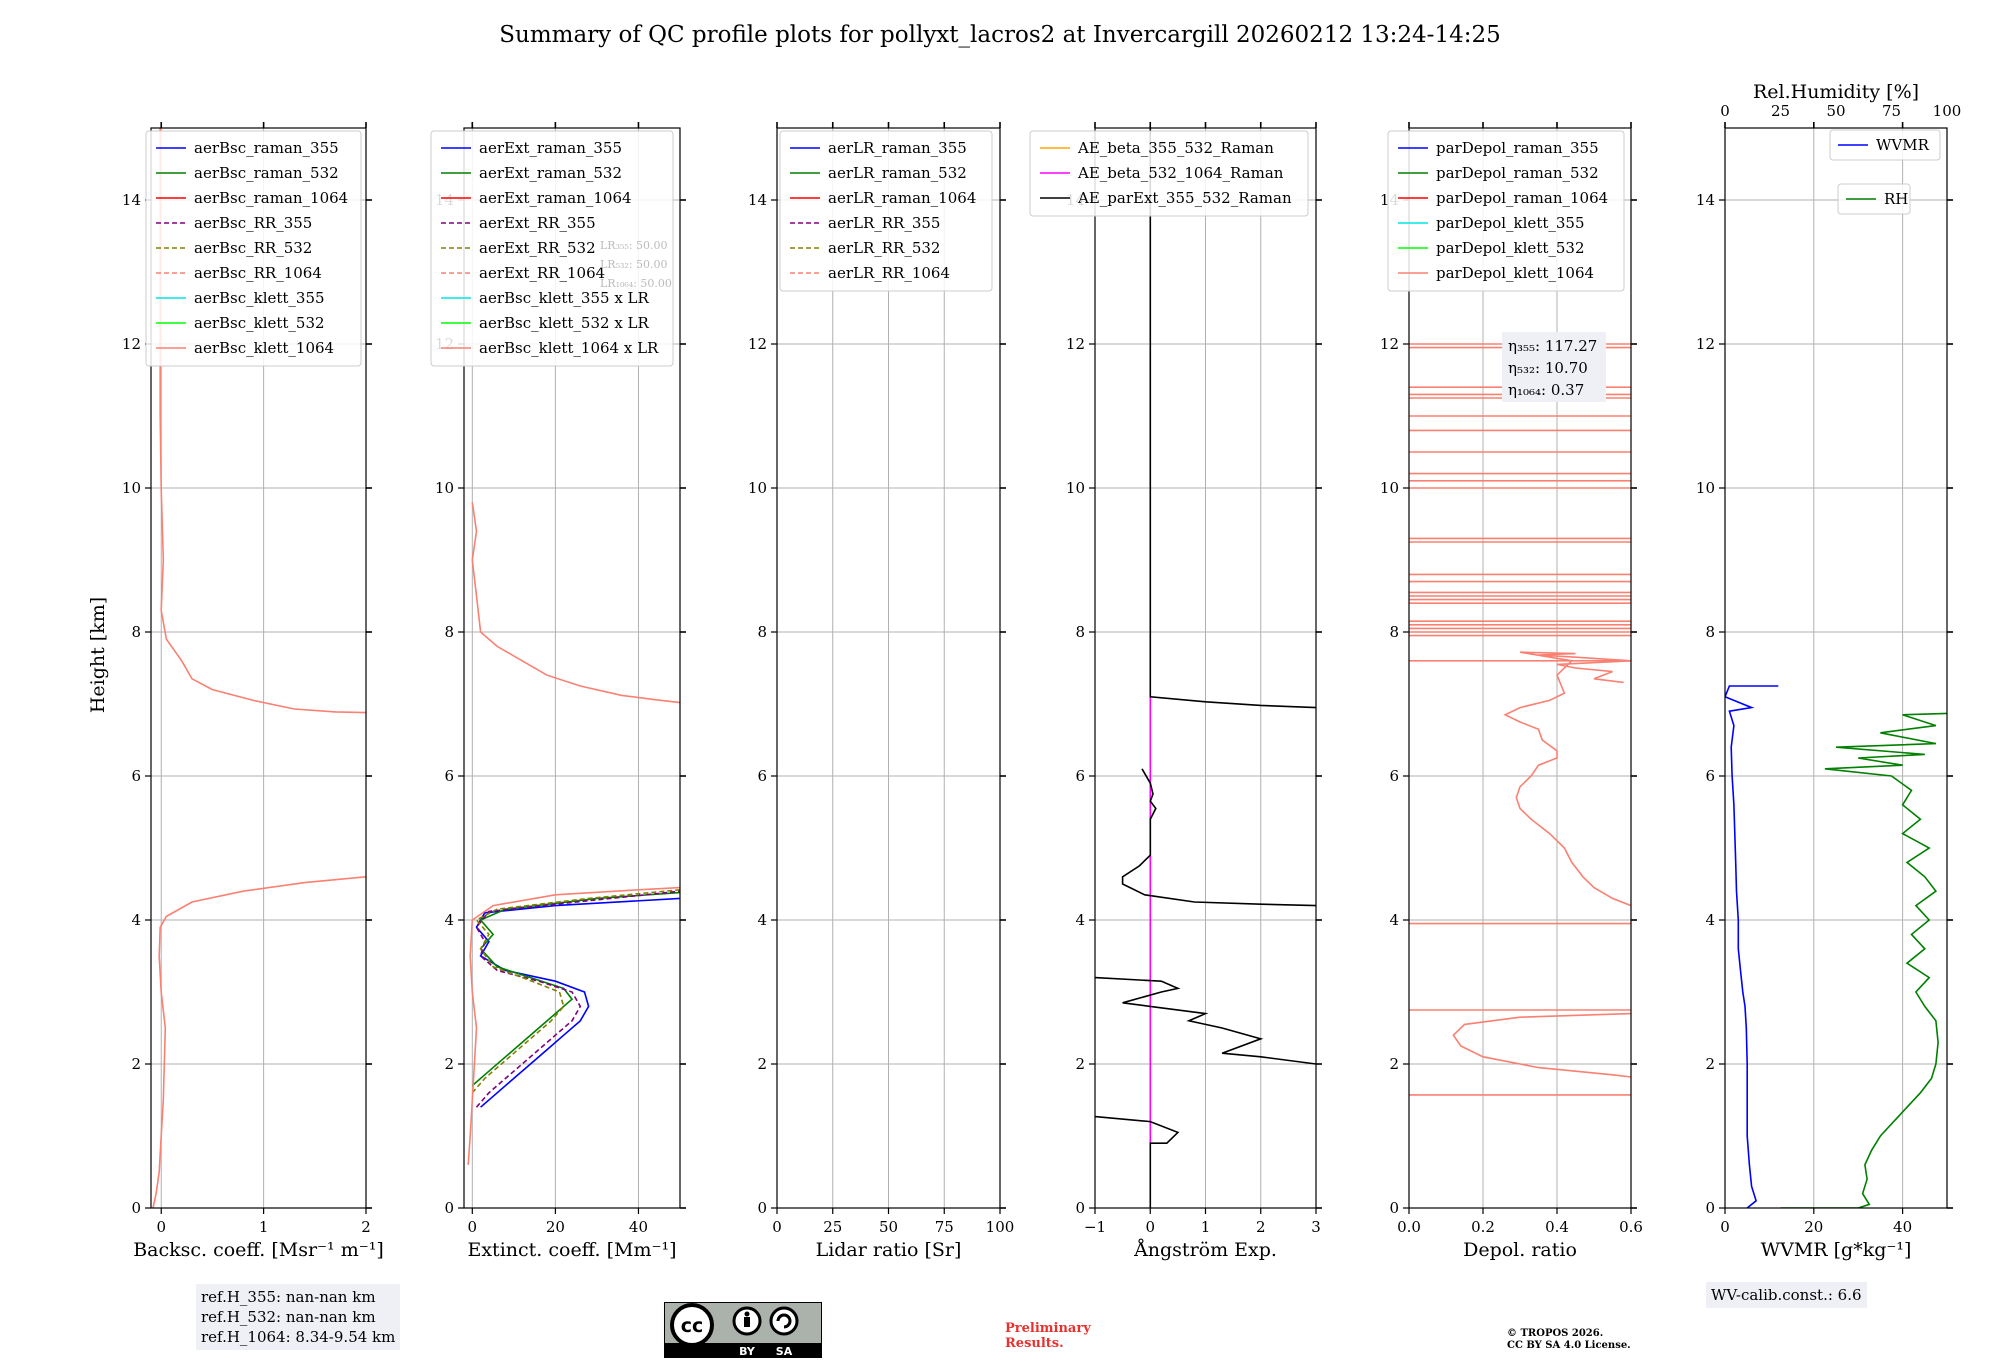  I want to click on top-tick-label: 25, so click(1780, 111).